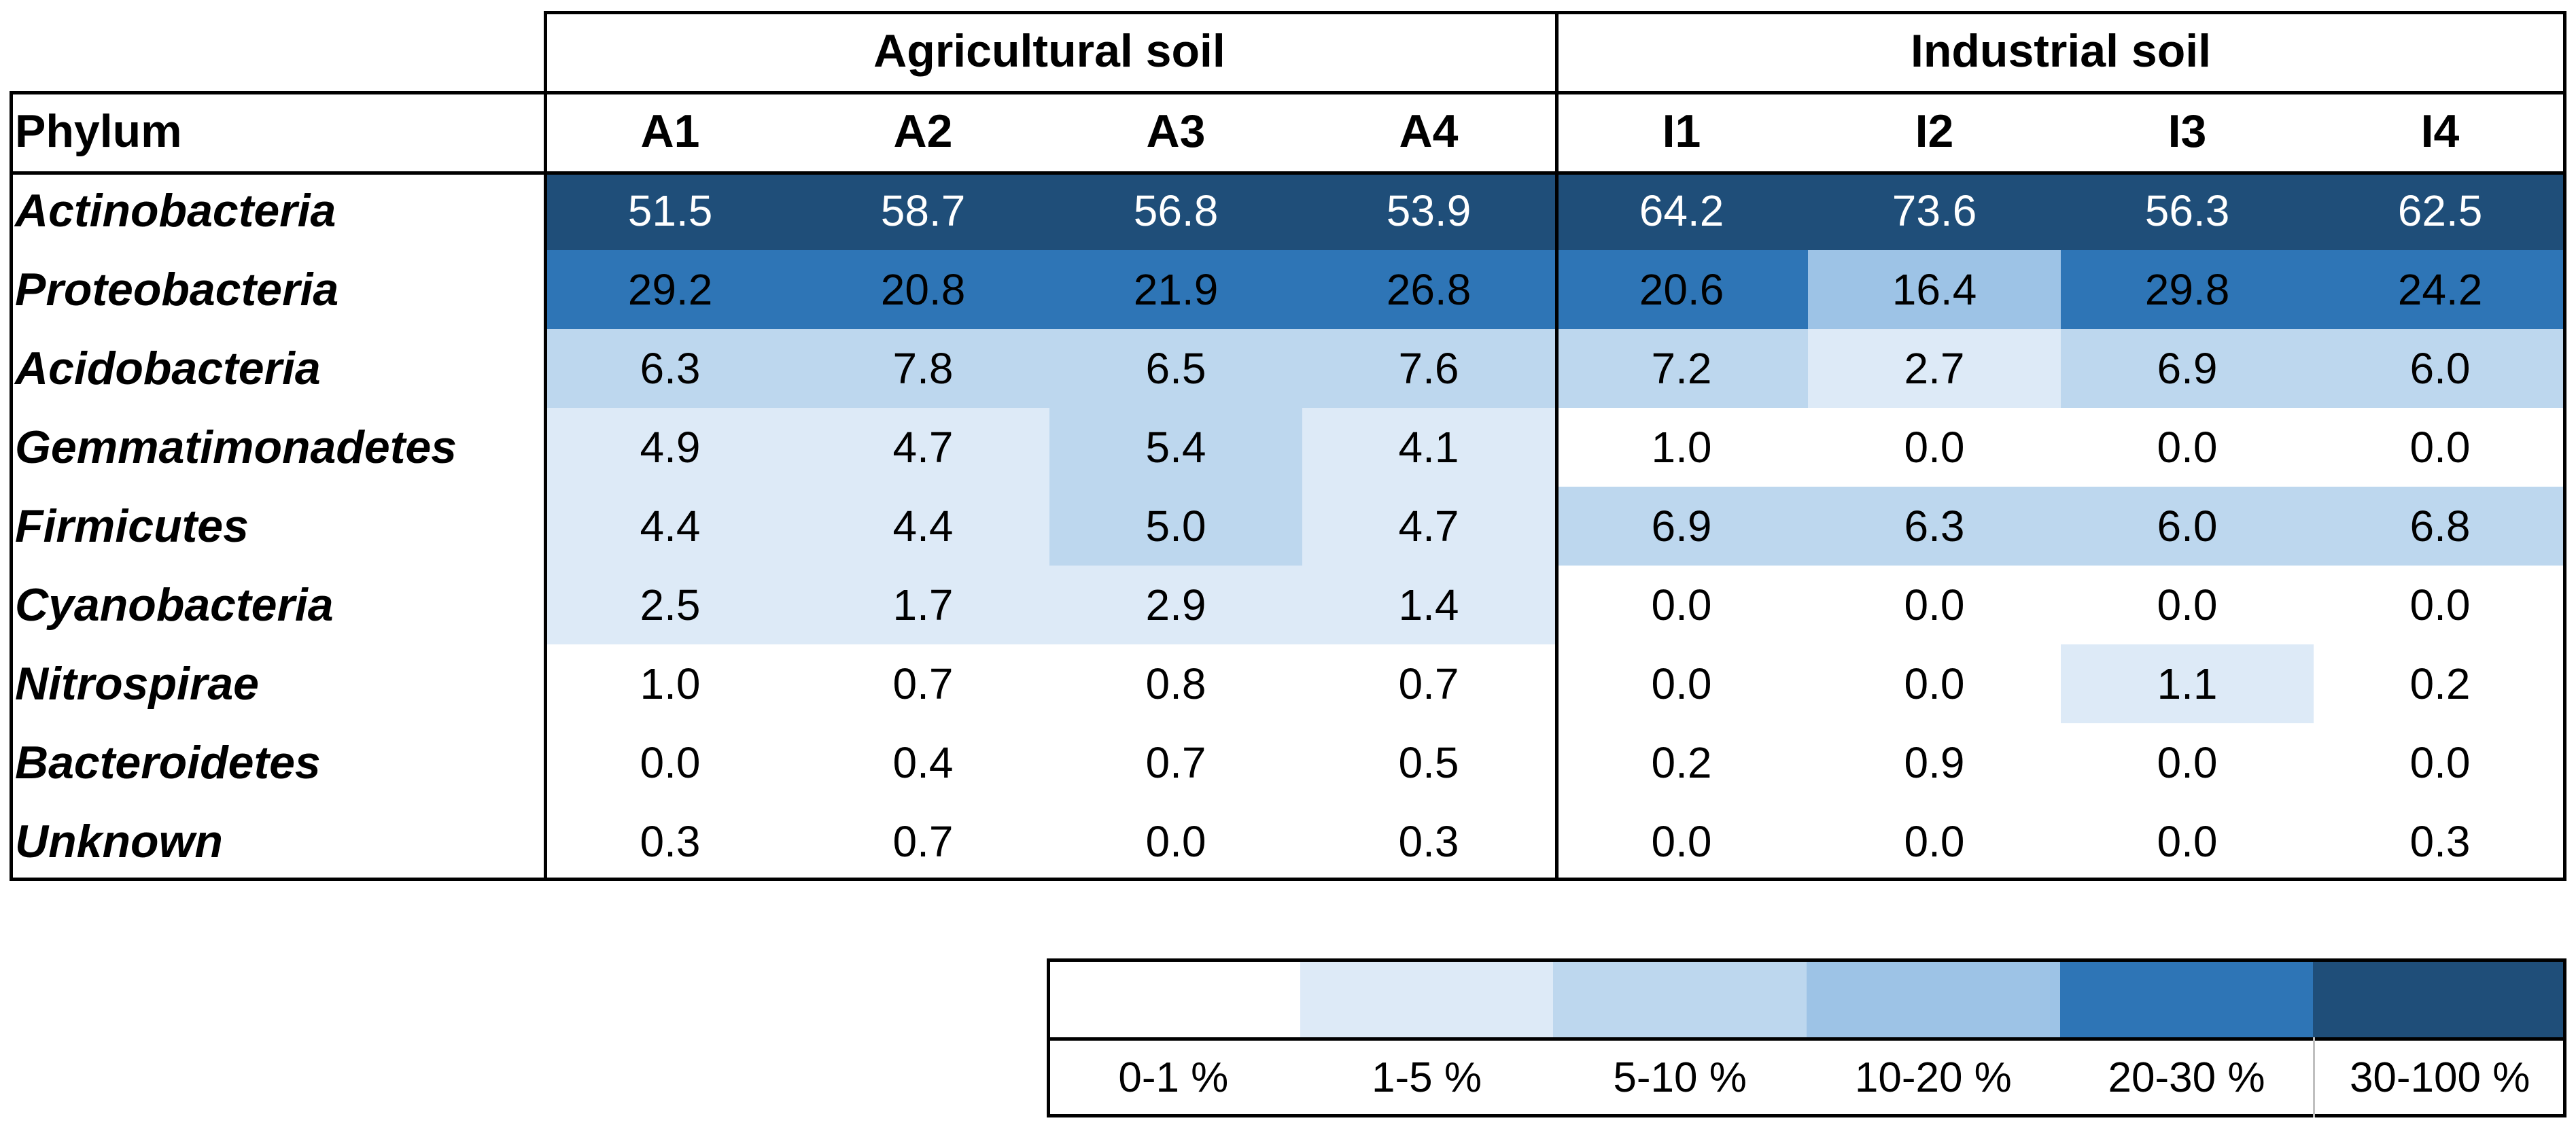 The image size is (2576, 1127). Describe the element at coordinates (2187, 526) in the screenshot. I see `heatmap-cell: 6.0` at that location.